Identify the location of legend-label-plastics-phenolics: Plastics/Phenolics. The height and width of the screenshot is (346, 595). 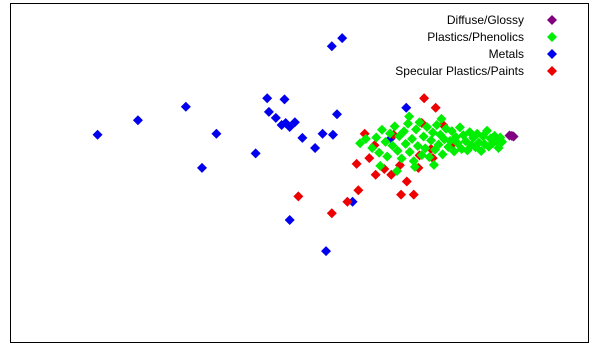
(475, 37).